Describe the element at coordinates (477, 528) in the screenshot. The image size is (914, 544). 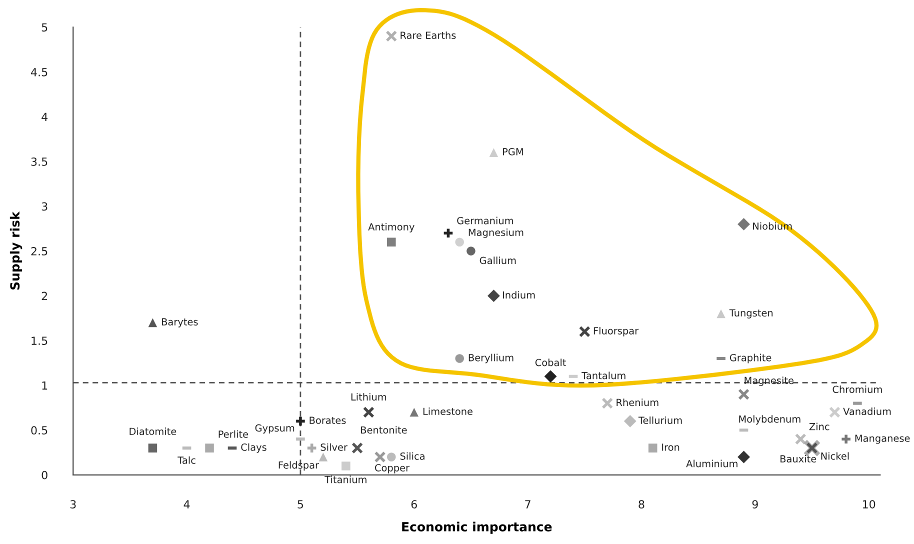
I see `x-axis-title: Economic importance` at that location.